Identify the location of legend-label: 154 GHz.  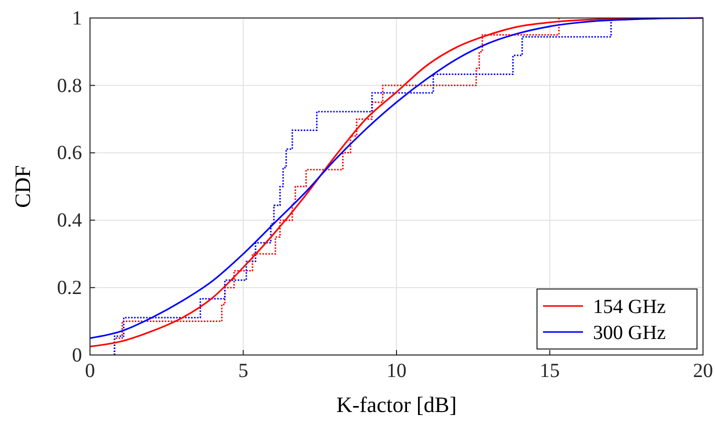
(629, 307).